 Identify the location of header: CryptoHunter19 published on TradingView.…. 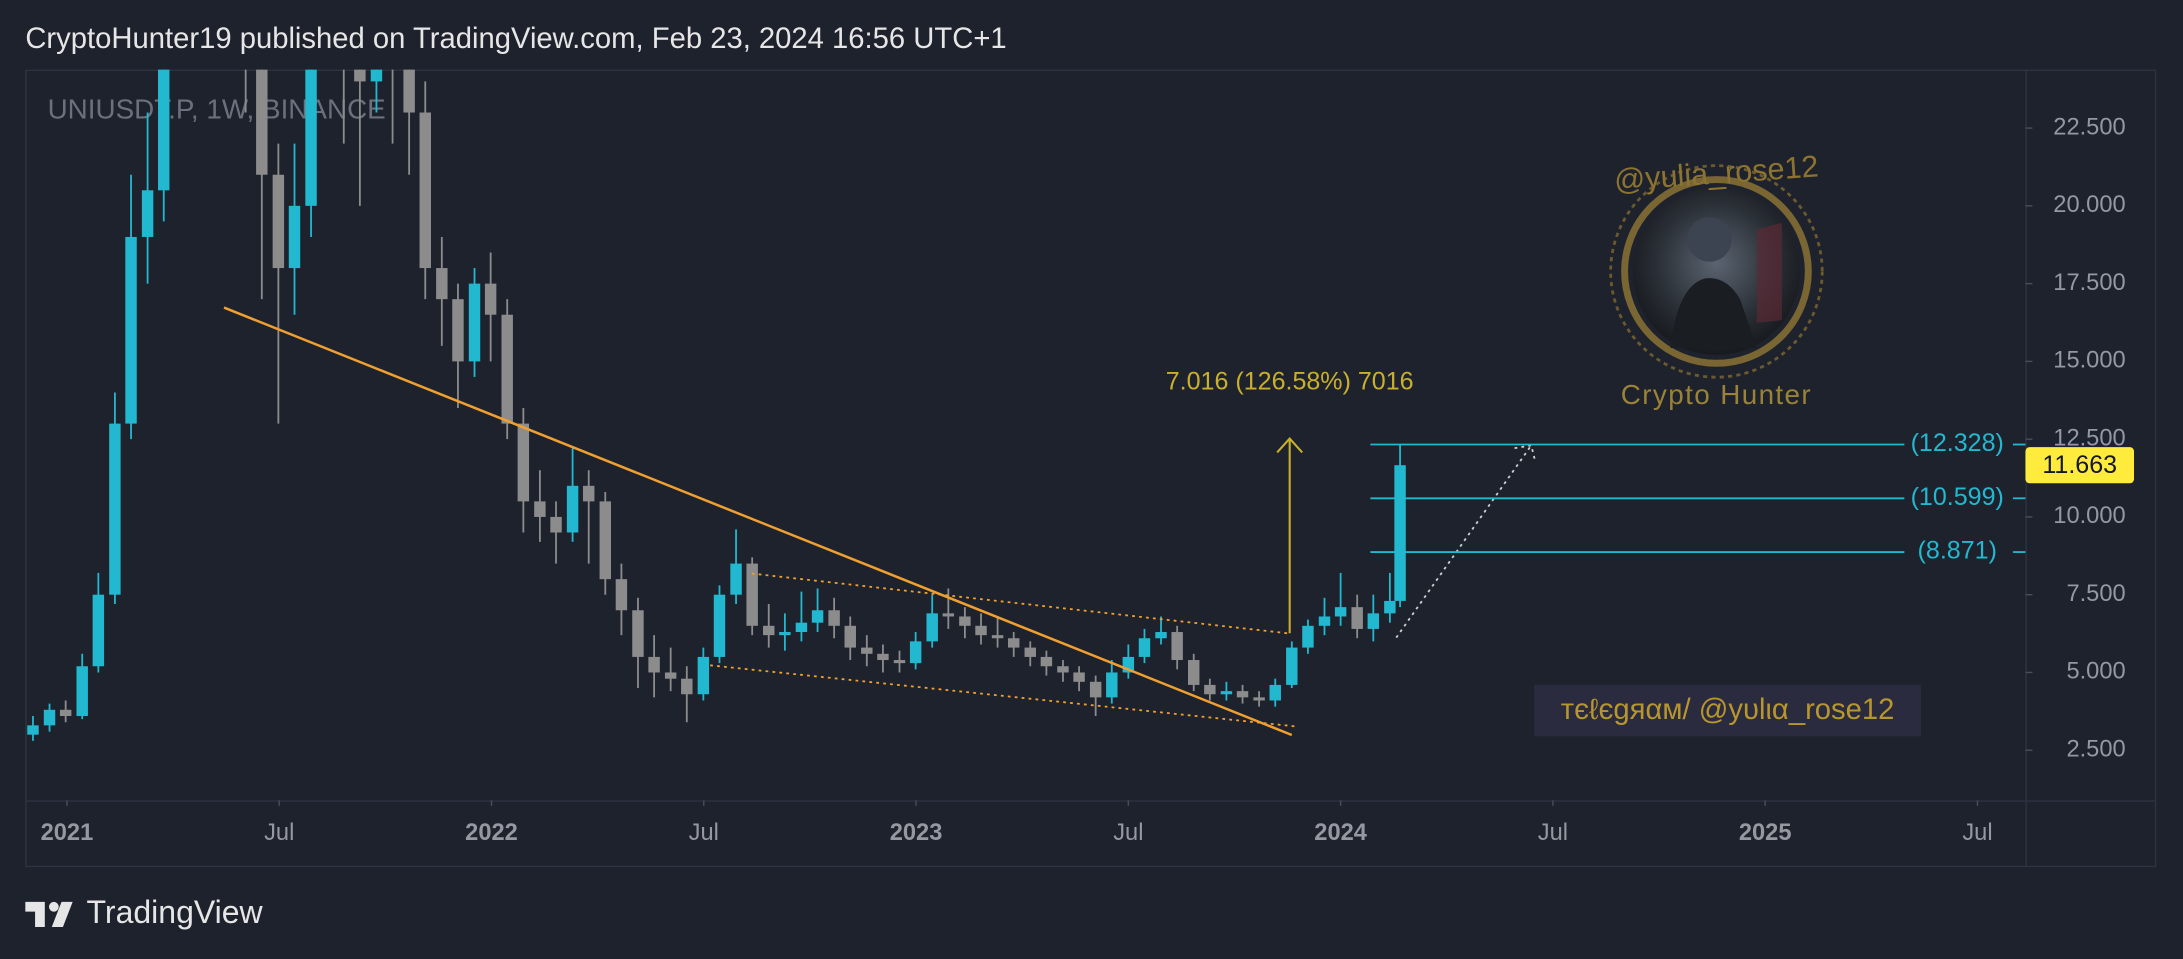
(515, 39).